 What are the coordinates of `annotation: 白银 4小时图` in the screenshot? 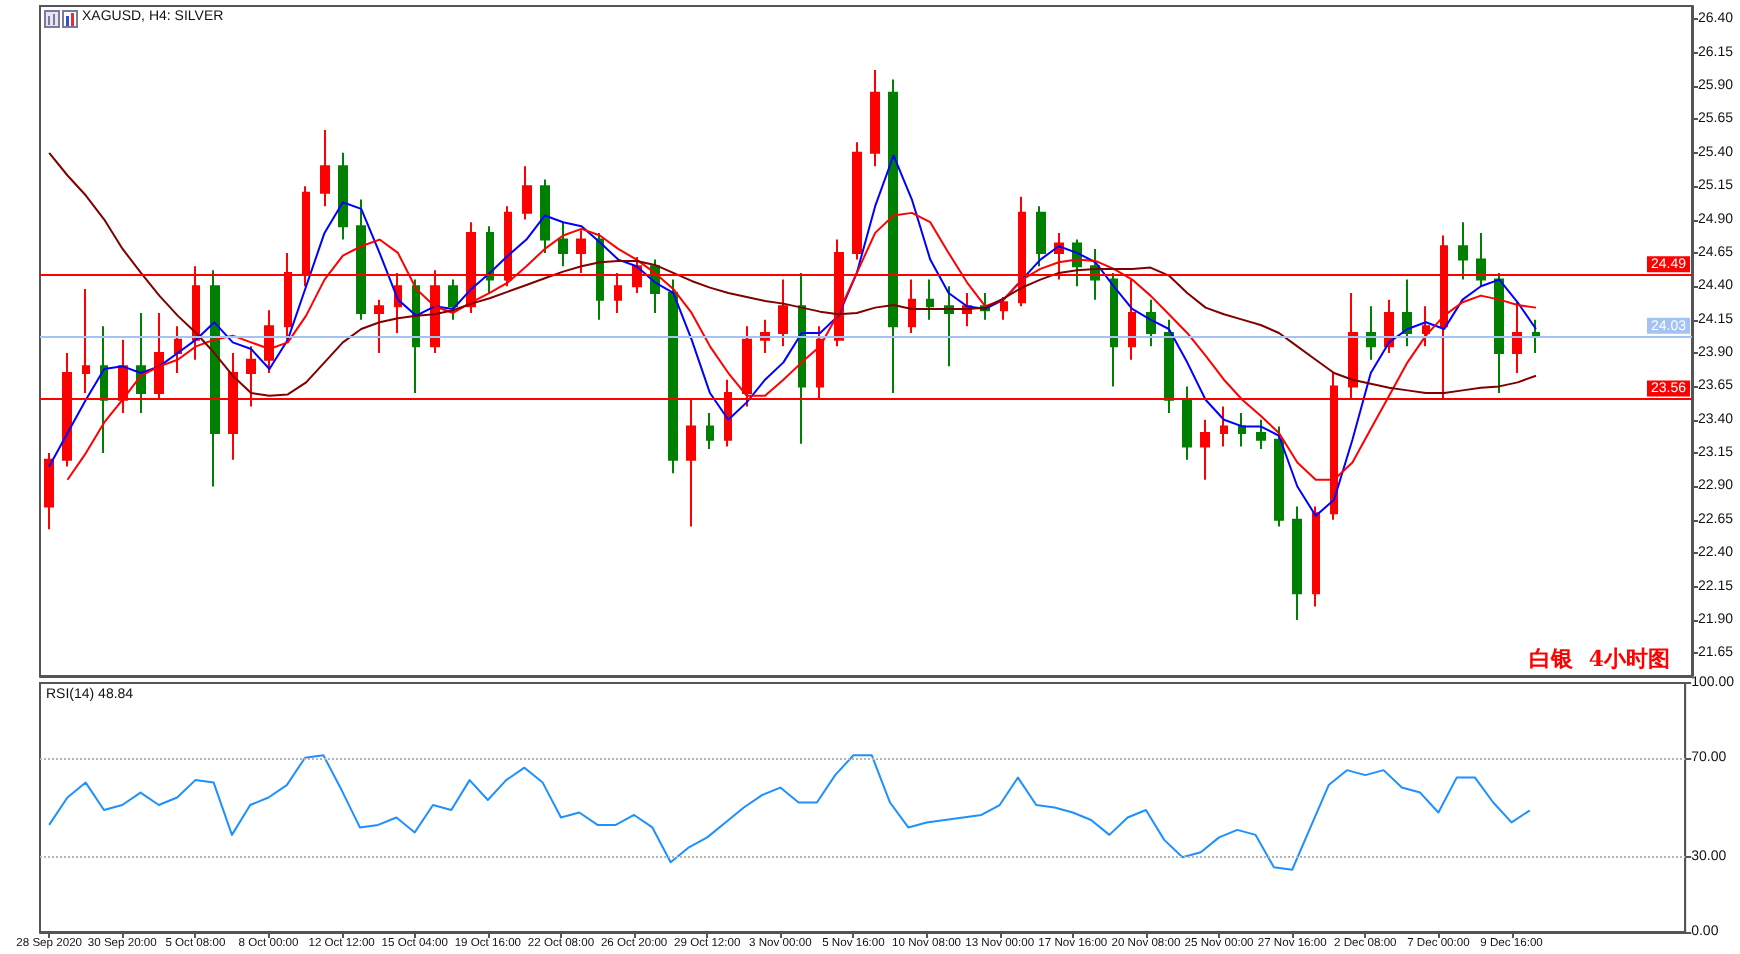 It's located at (1600, 659).